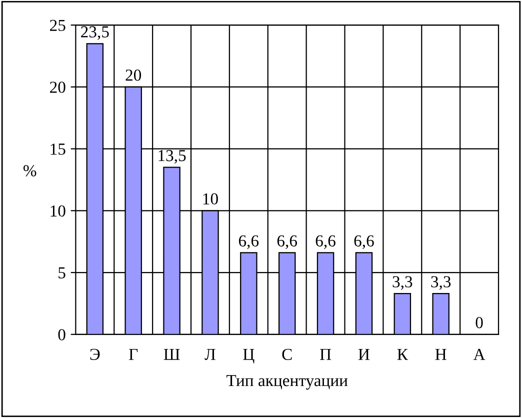 The width and height of the screenshot is (522, 418). What do you see at coordinates (287, 382) in the screenshot?
I see `x-axis-title: Тип акцентуации` at bounding box center [287, 382].